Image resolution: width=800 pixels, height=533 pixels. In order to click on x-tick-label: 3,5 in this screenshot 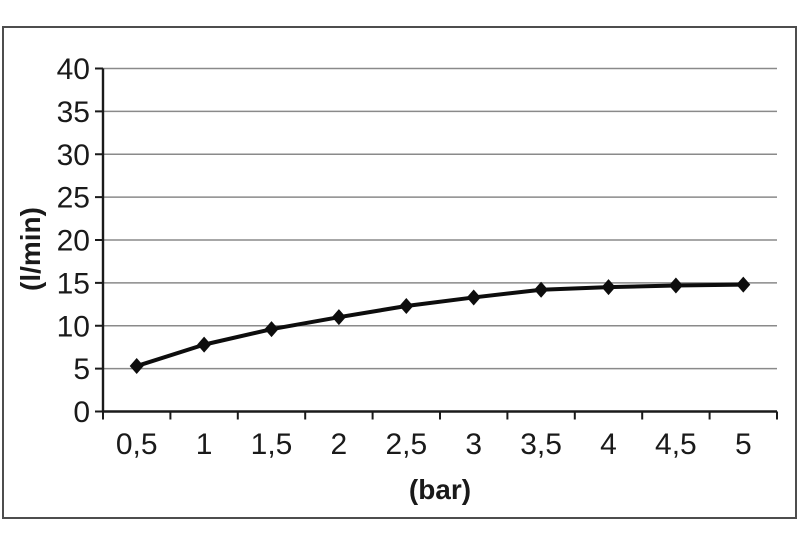, I will do `click(541, 444)`.